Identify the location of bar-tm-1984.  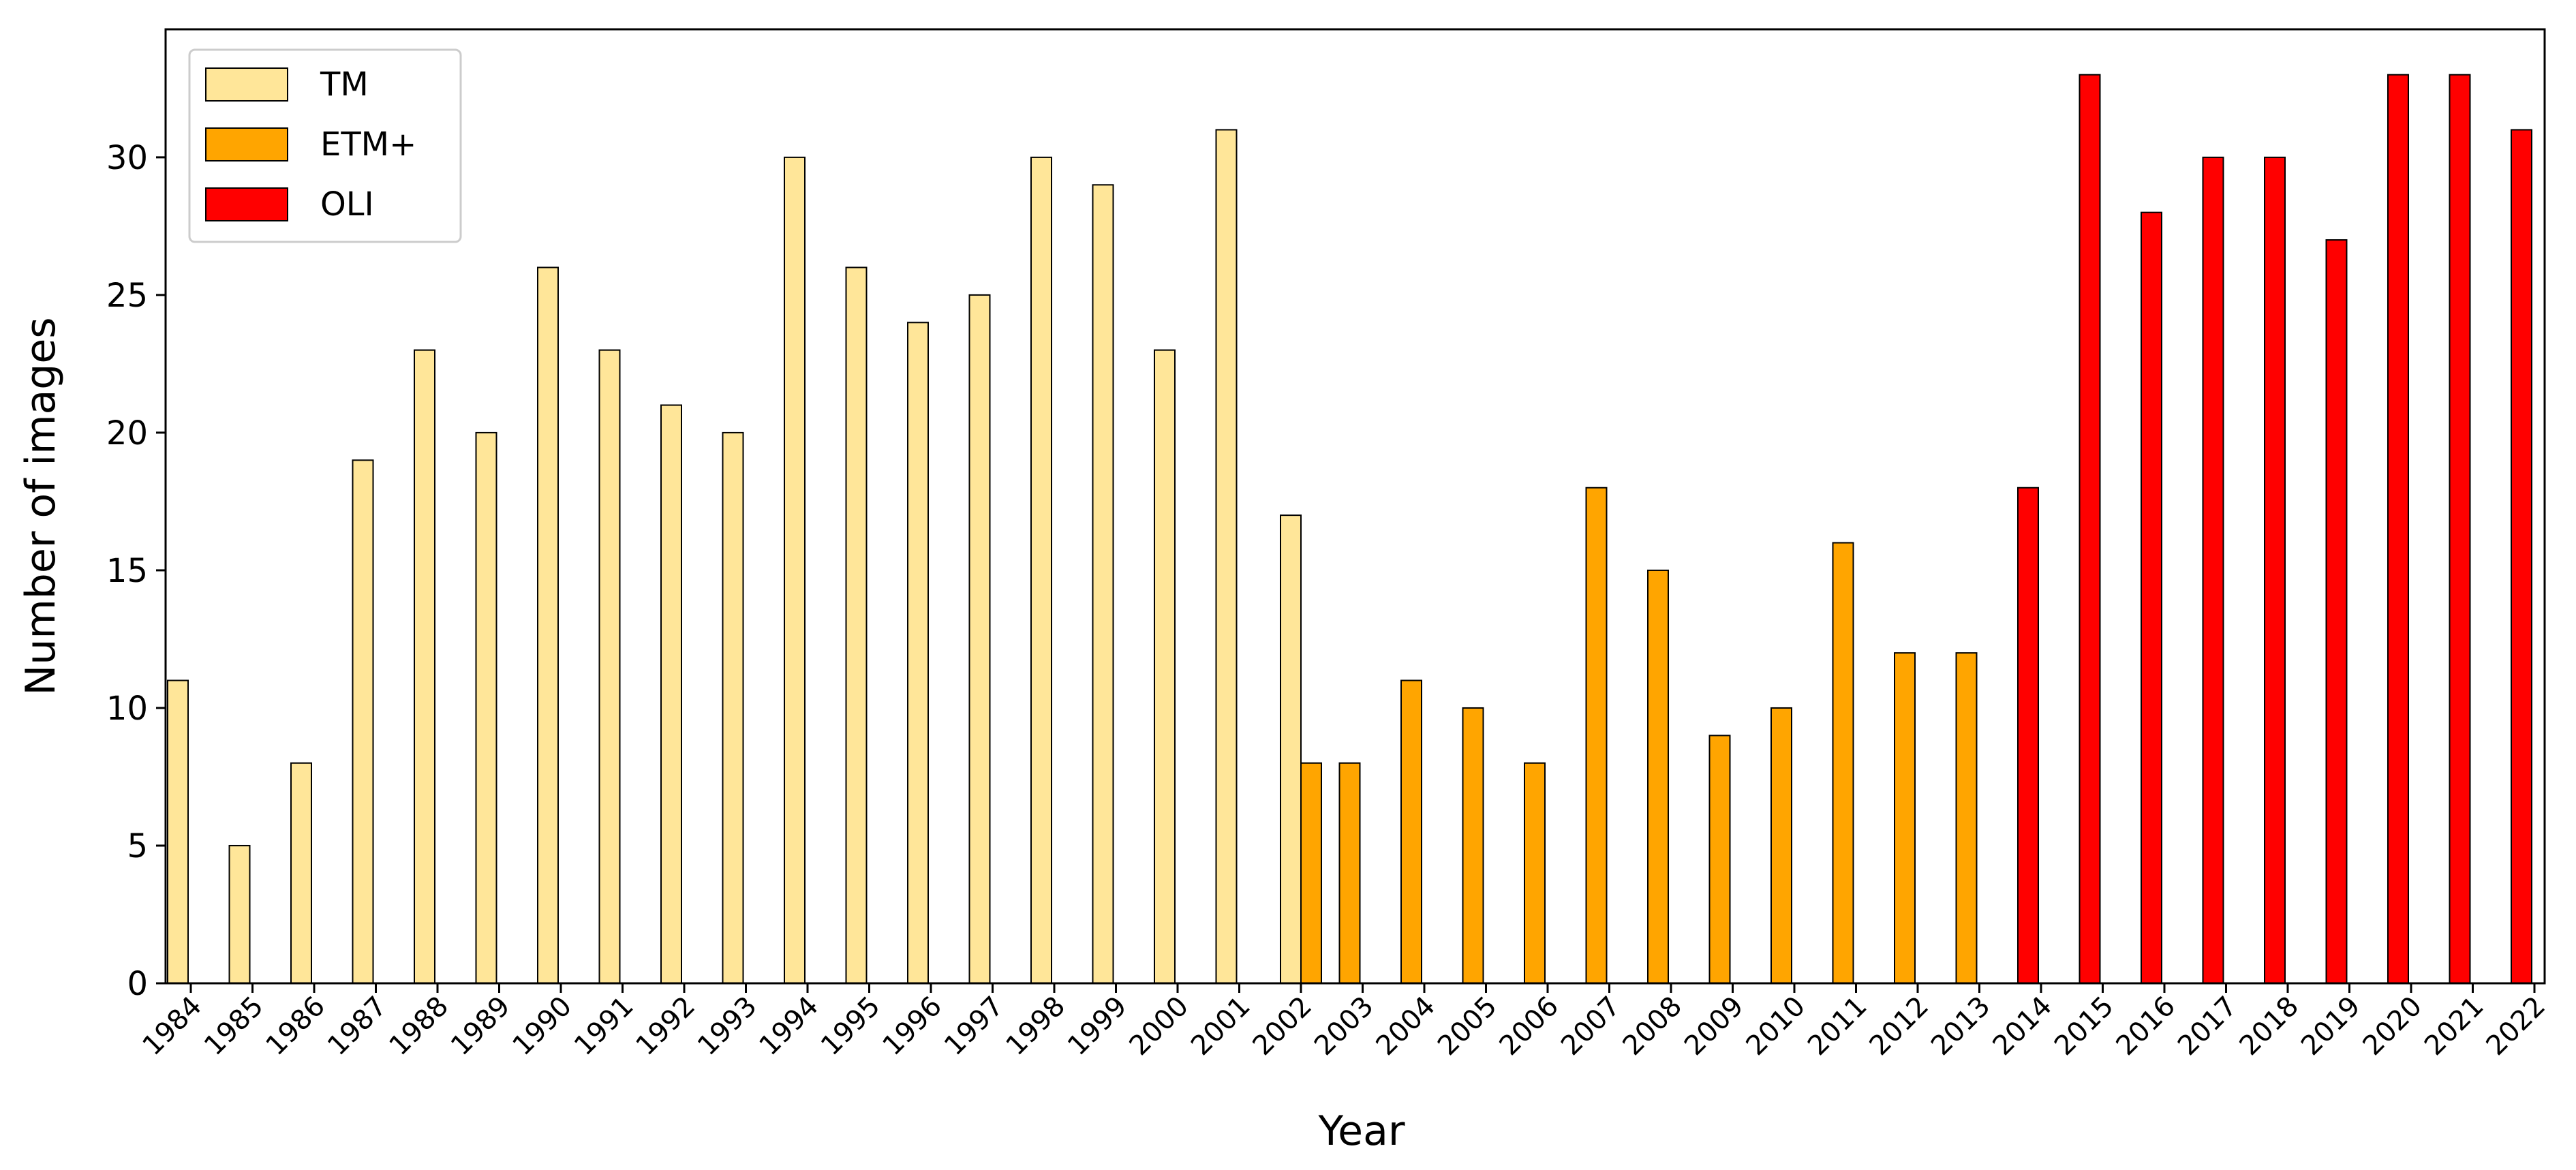
(178, 831).